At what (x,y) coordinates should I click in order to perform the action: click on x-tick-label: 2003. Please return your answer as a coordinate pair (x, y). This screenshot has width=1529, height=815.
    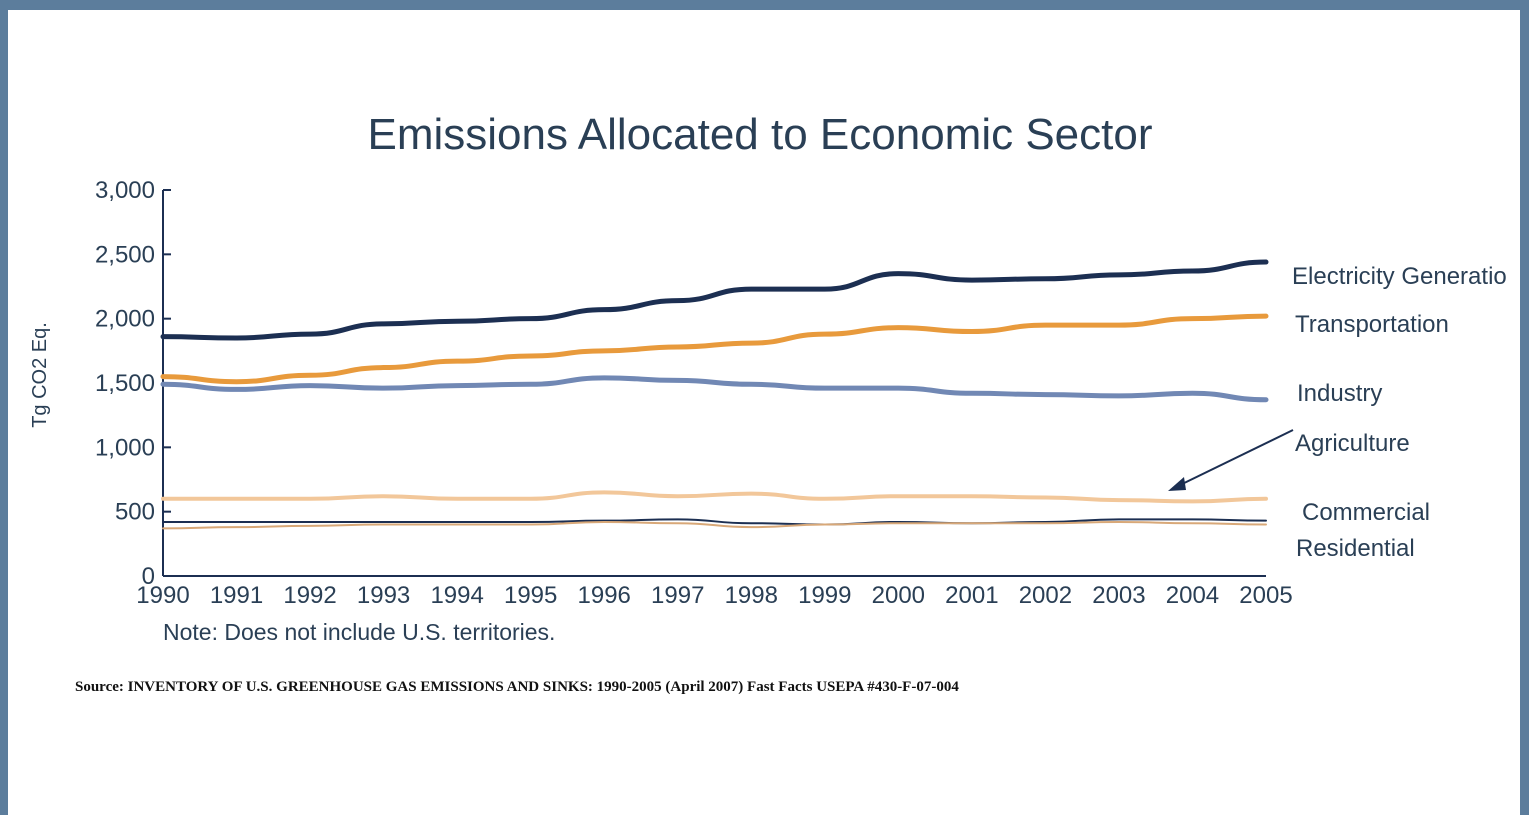
    Looking at the image, I should click on (1118, 595).